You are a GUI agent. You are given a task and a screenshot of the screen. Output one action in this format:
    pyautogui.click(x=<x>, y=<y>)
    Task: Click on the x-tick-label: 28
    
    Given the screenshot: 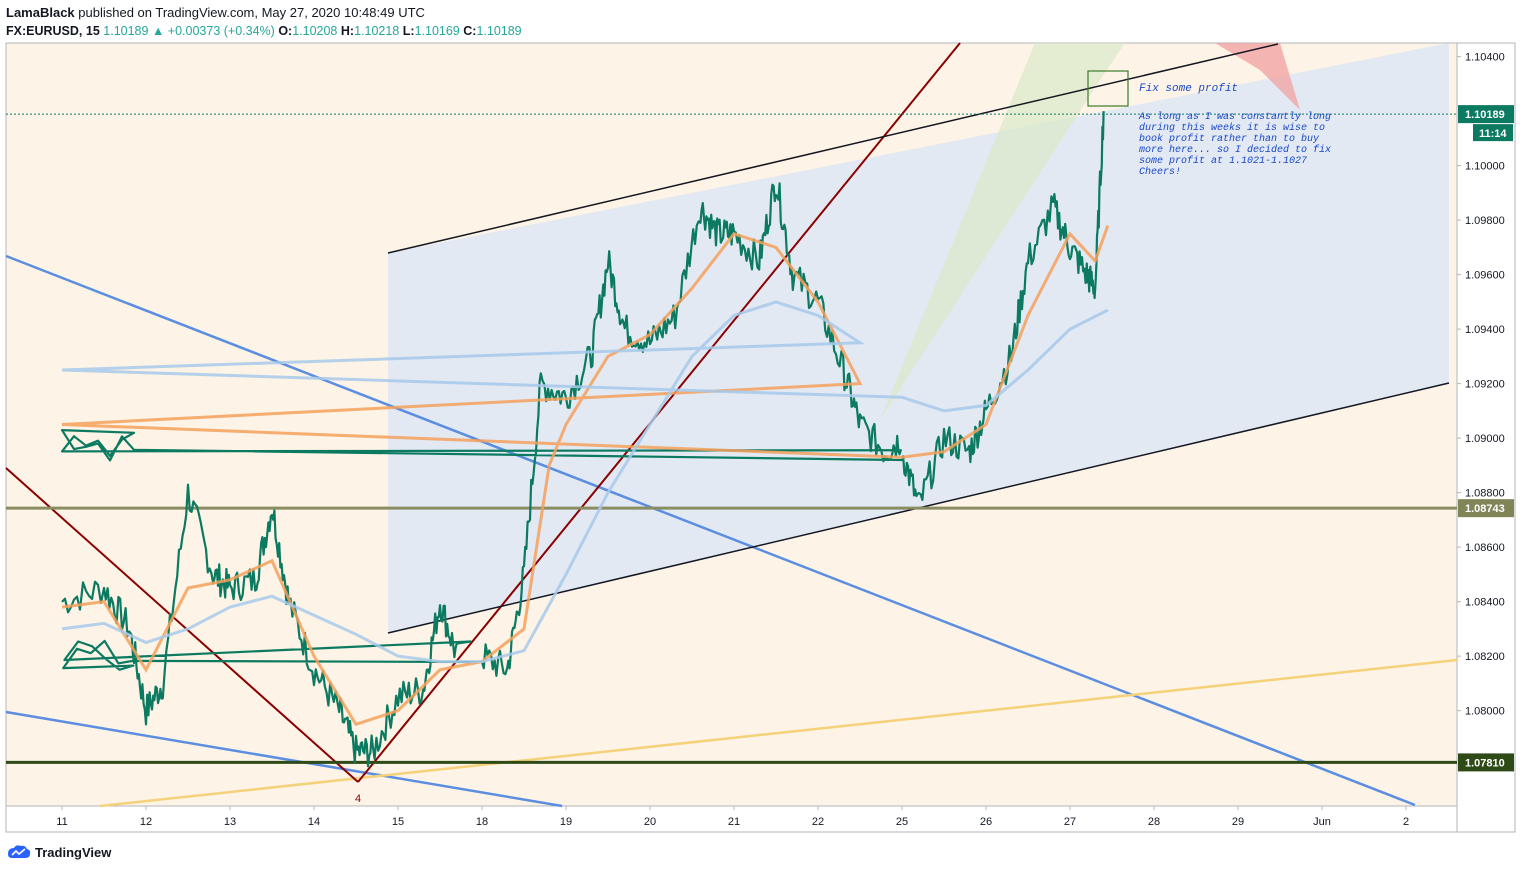 What is the action you would take?
    pyautogui.click(x=1154, y=822)
    